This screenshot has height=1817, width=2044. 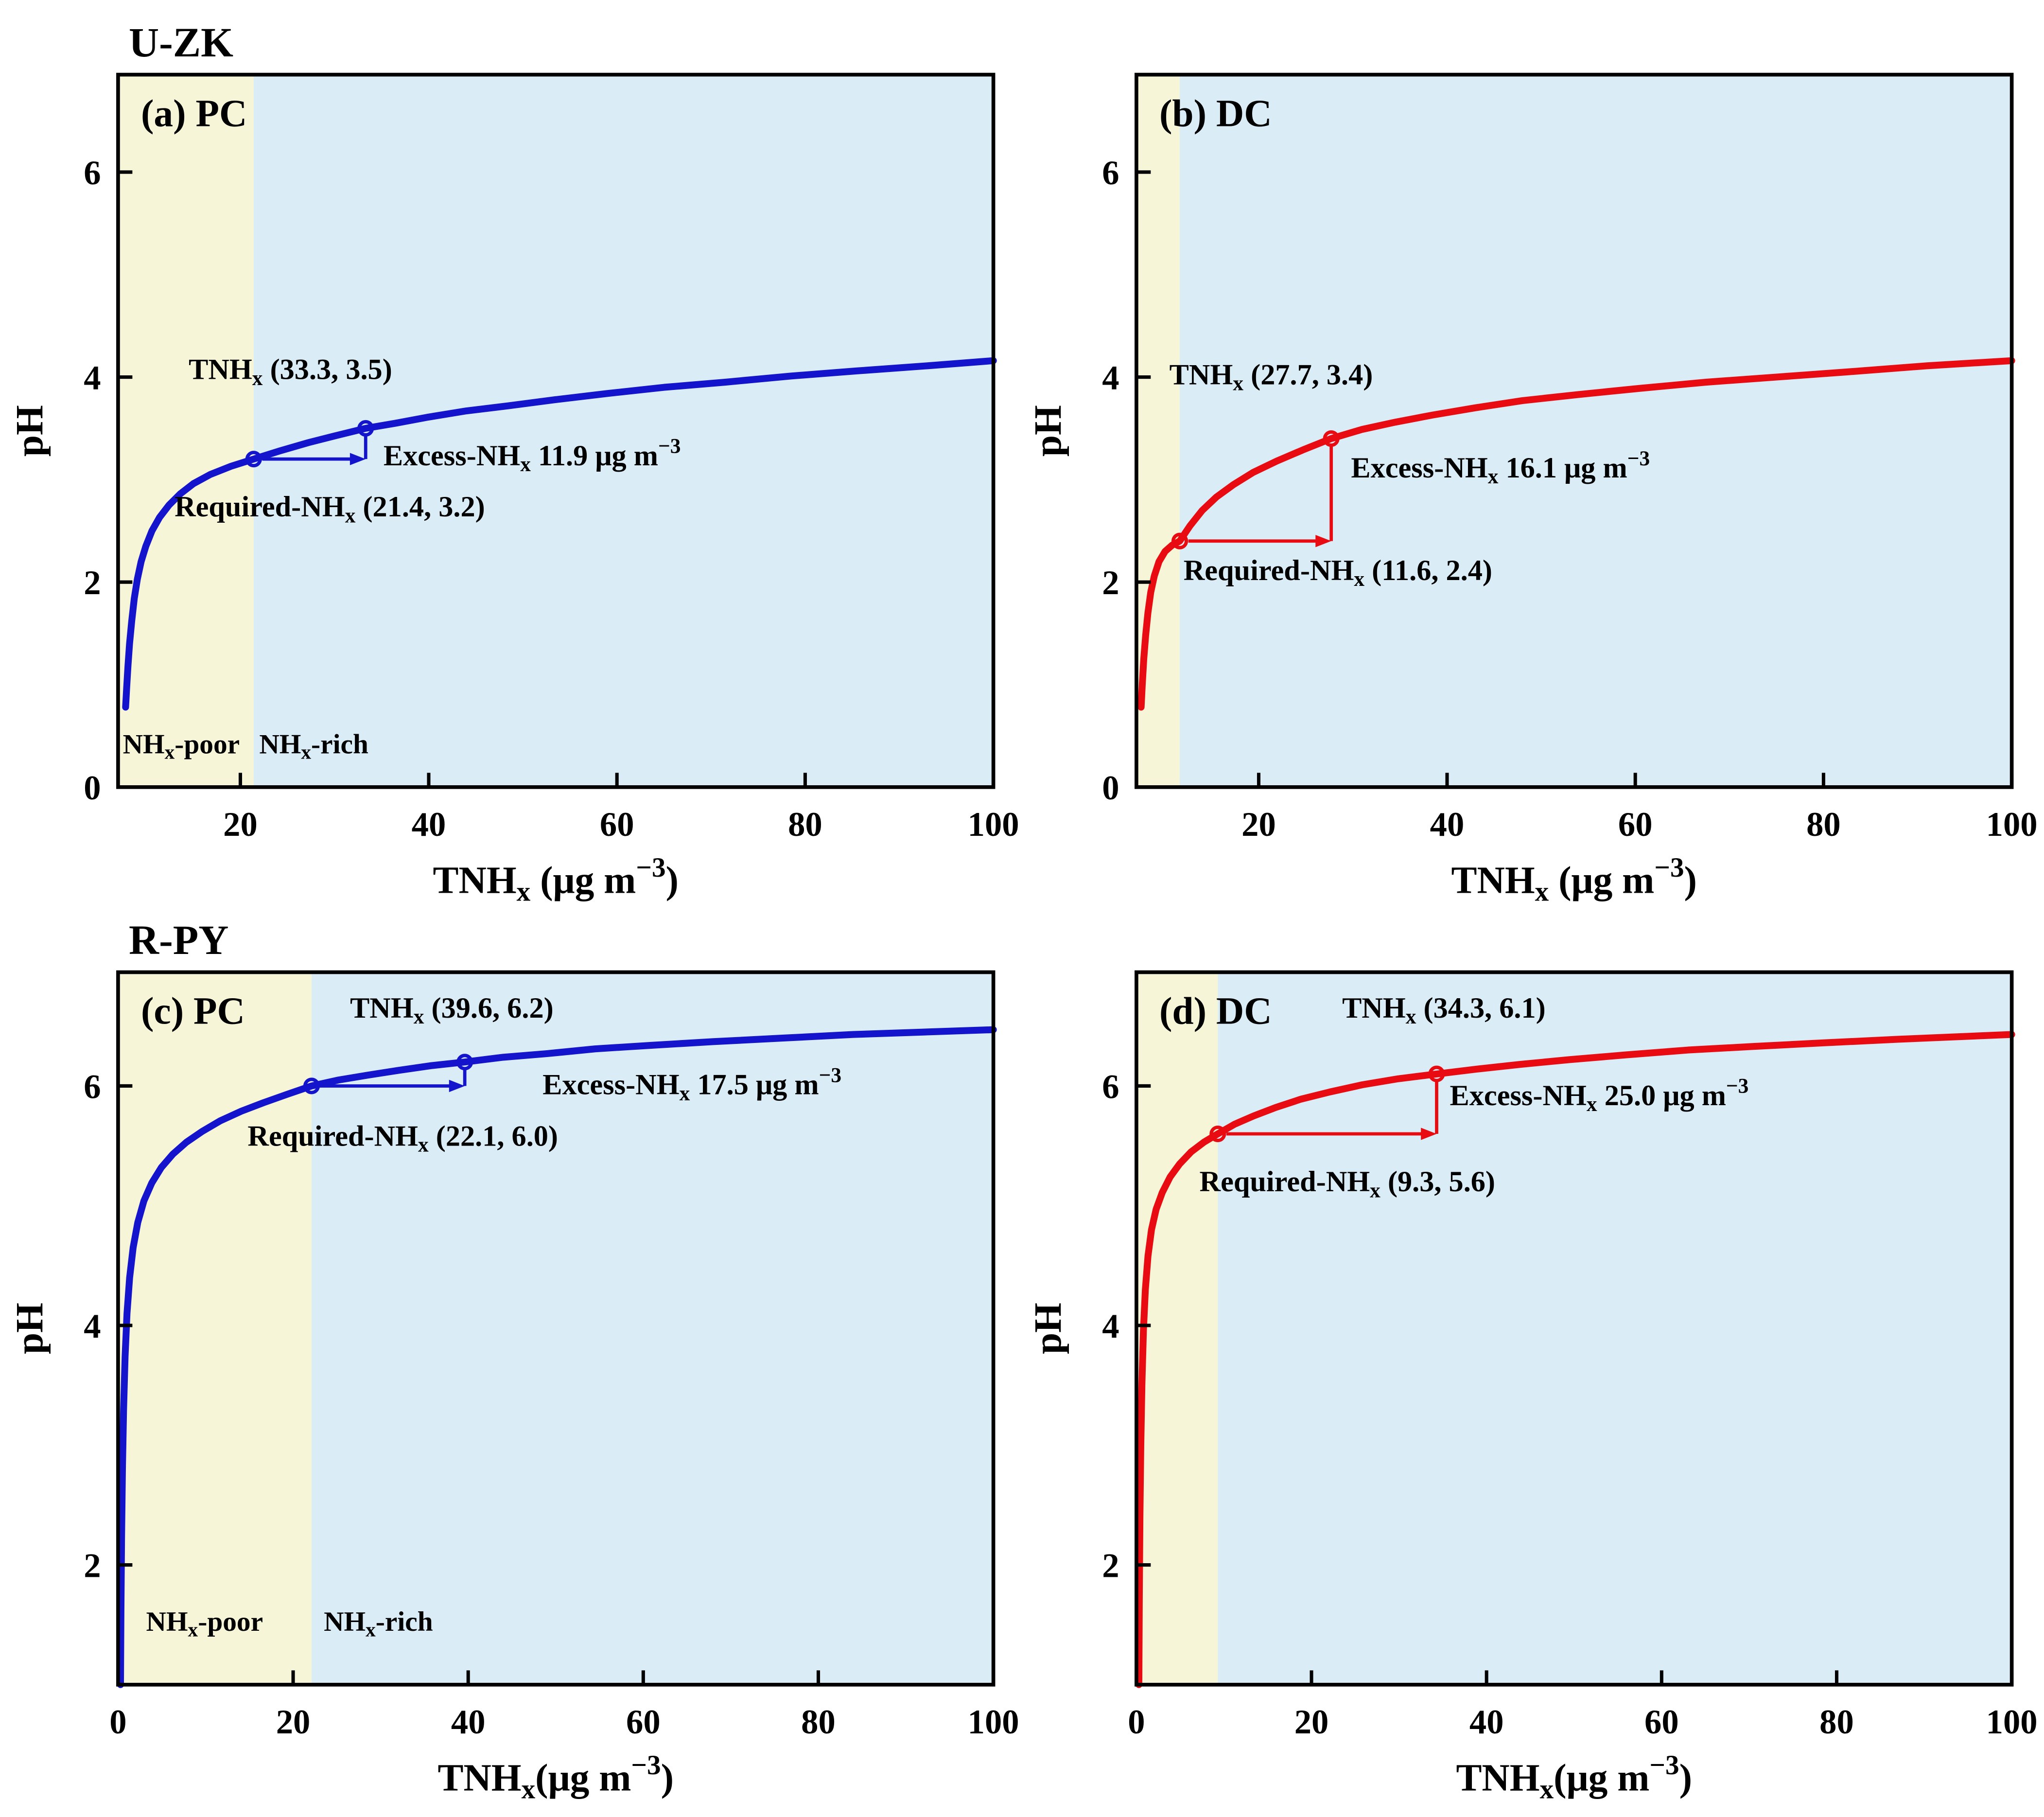 What do you see at coordinates (617, 825) in the screenshot?
I see `a-x-tick-label: 60` at bounding box center [617, 825].